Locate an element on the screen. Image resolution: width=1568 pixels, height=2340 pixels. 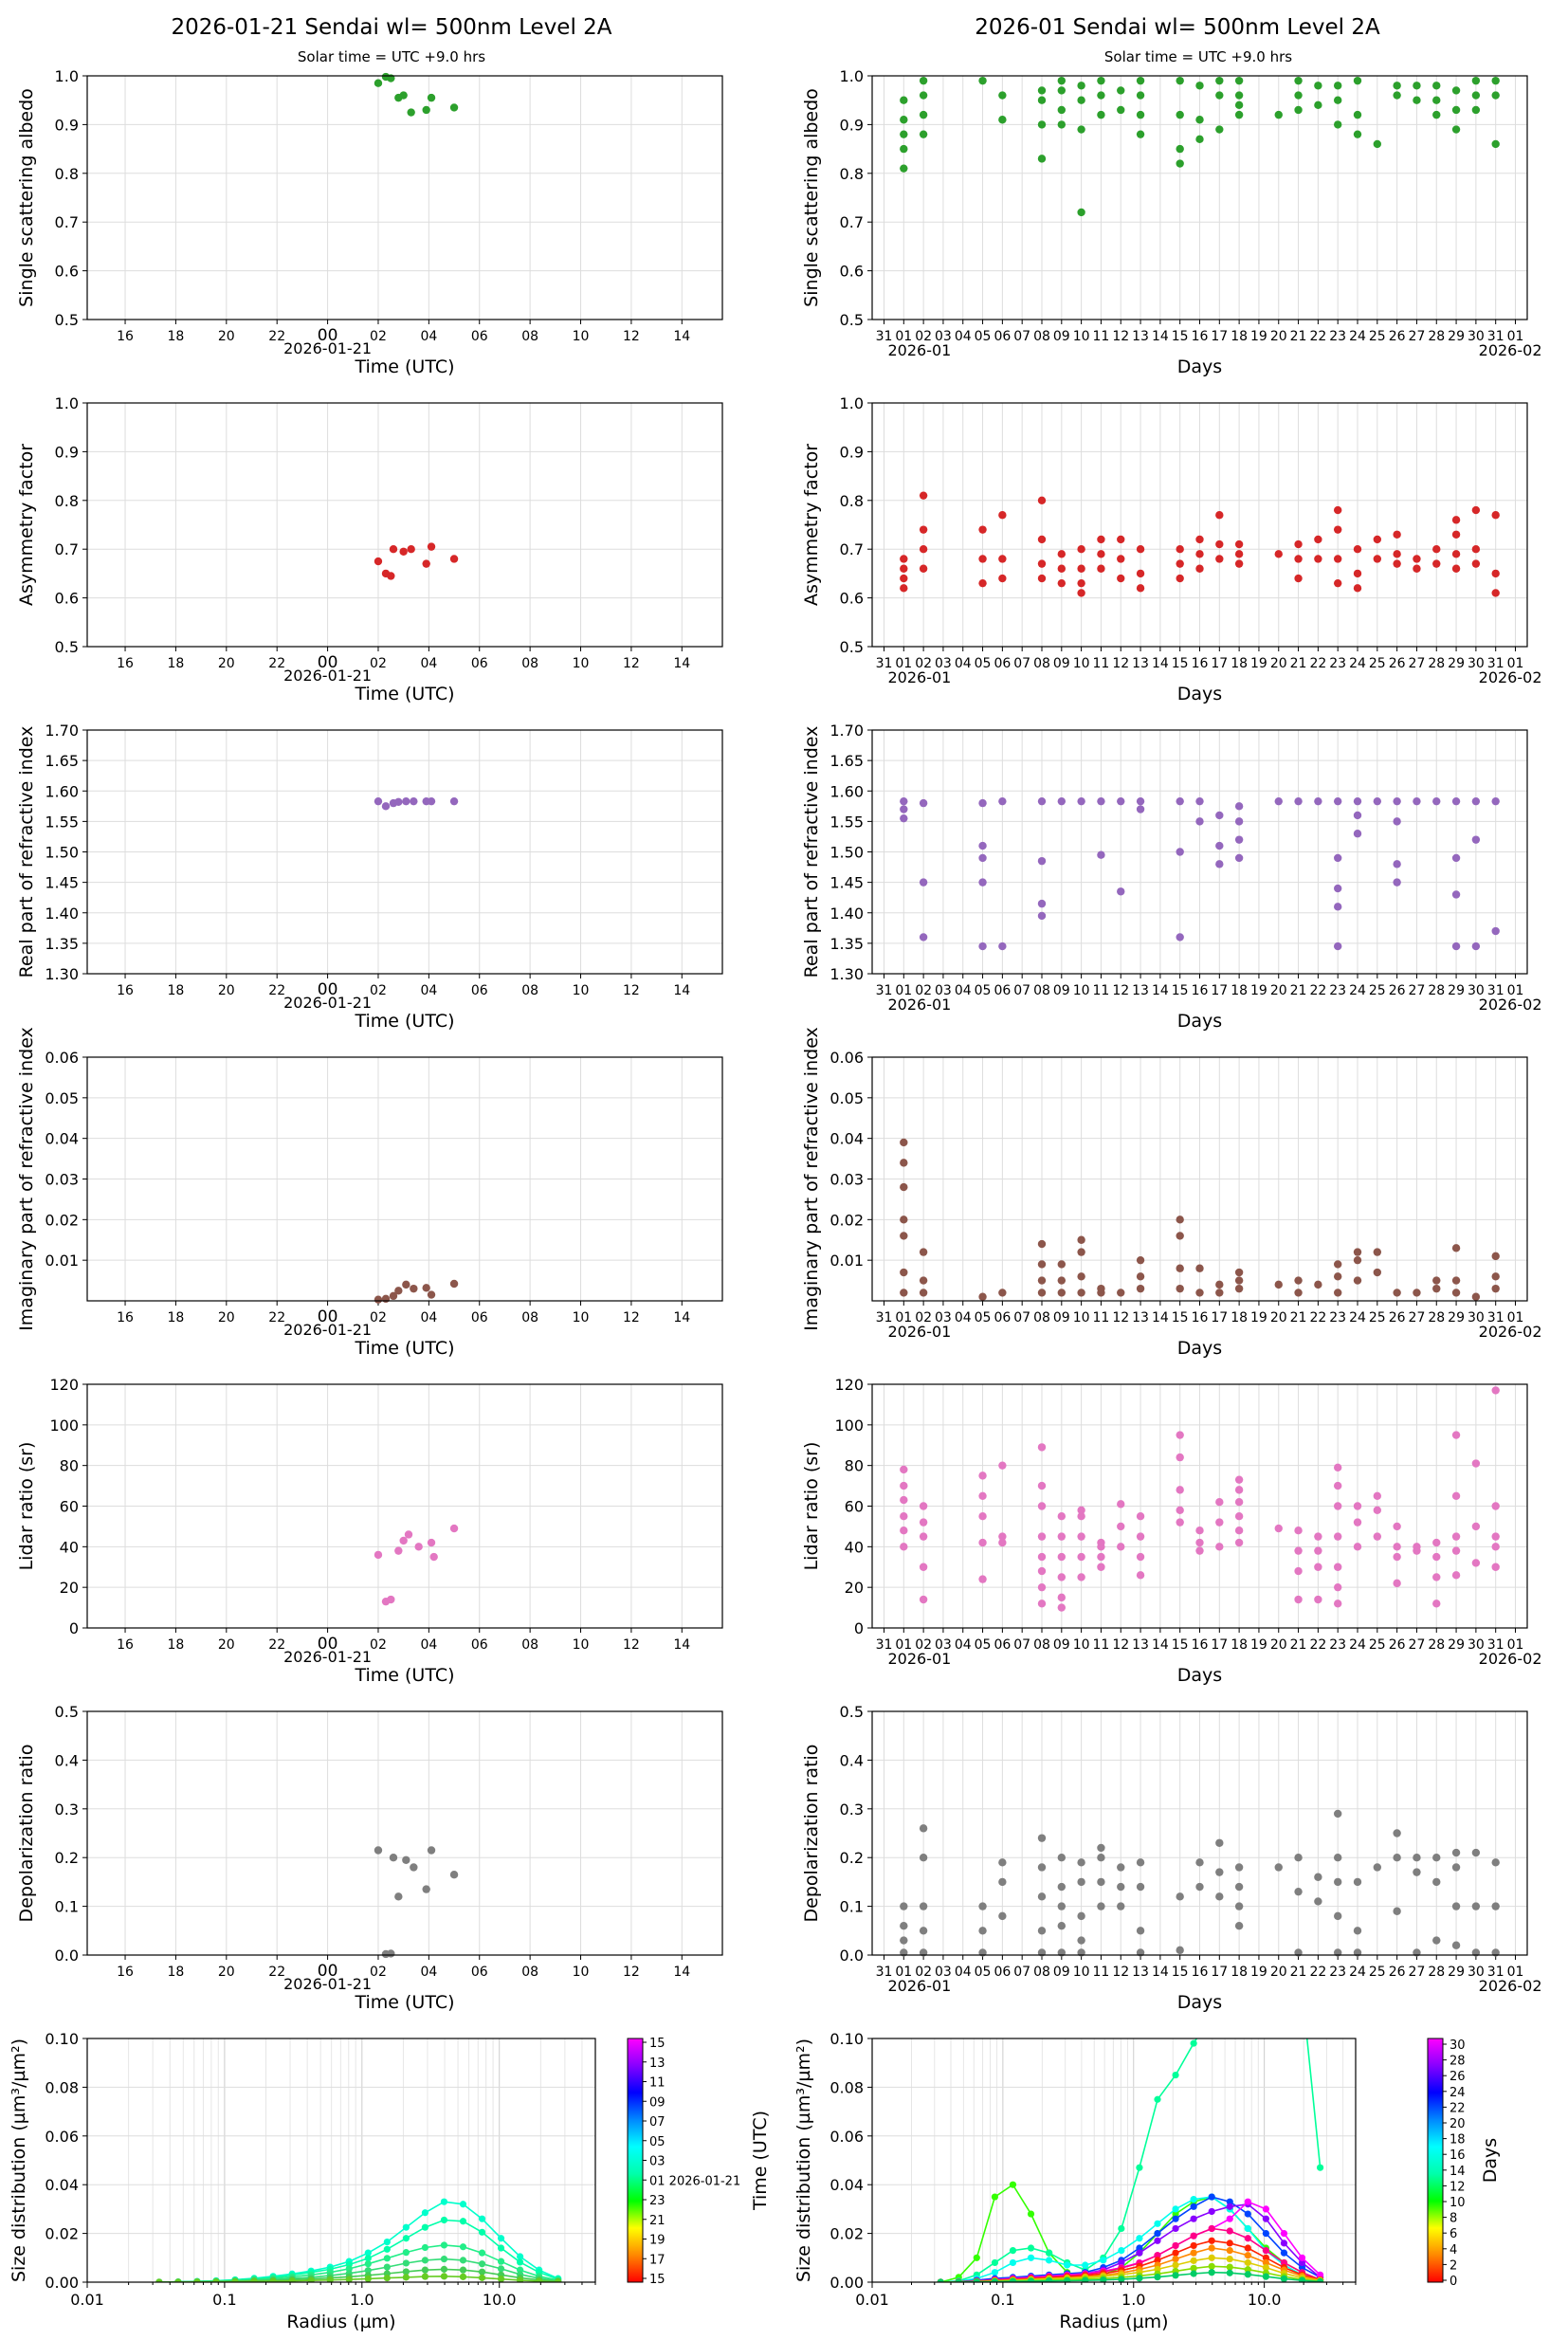
y-tick-label: 1.35 is located at coordinates (847, 944).